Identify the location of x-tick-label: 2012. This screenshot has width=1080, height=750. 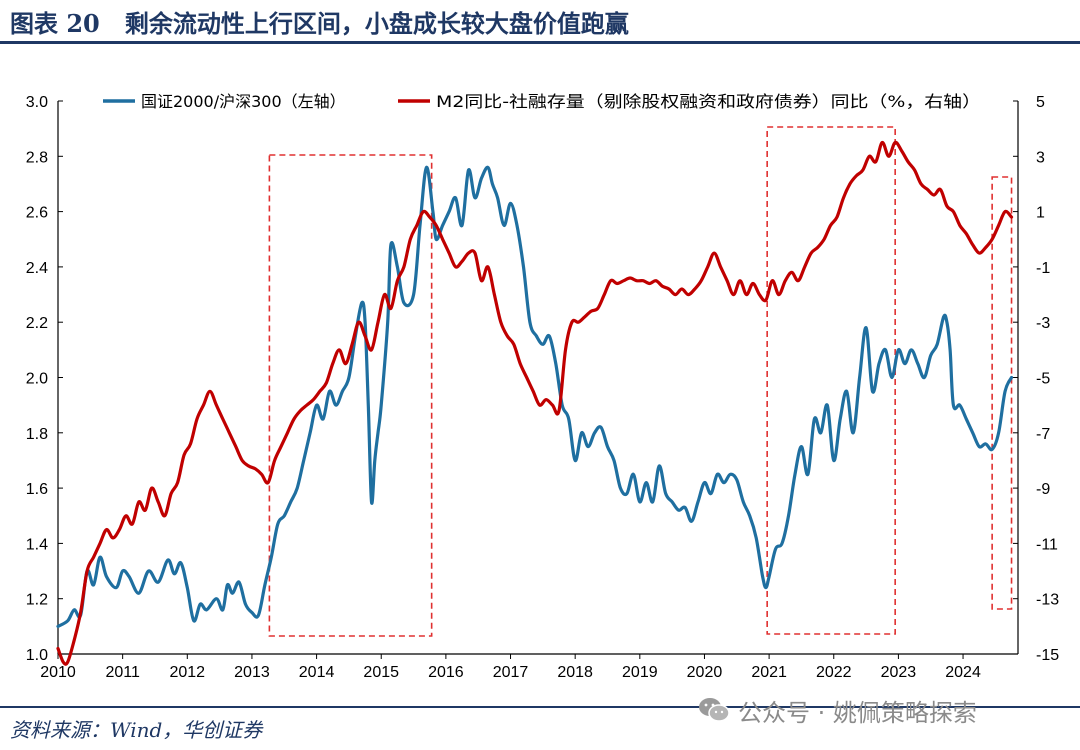
(187, 672).